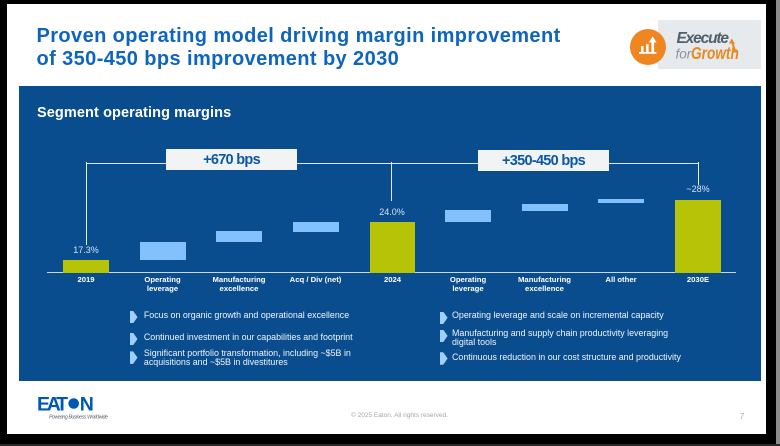  I want to click on svg-text: N, so click(87, 405).